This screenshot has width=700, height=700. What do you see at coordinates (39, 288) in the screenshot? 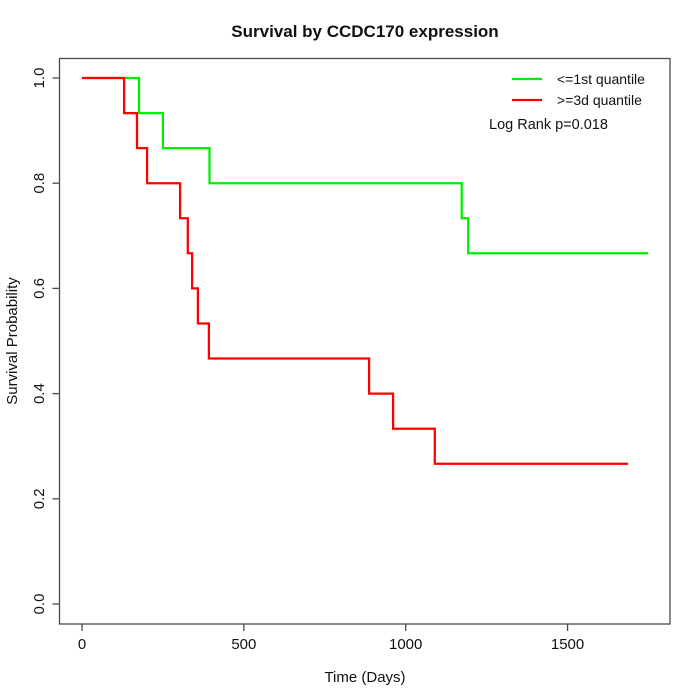
I see `y-tick-label: 0.6` at bounding box center [39, 288].